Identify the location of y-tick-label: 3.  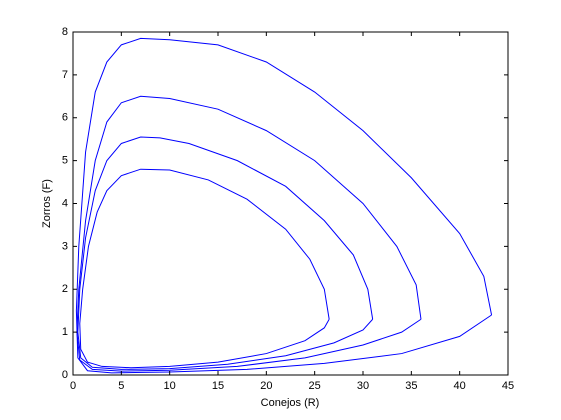
(65, 246).